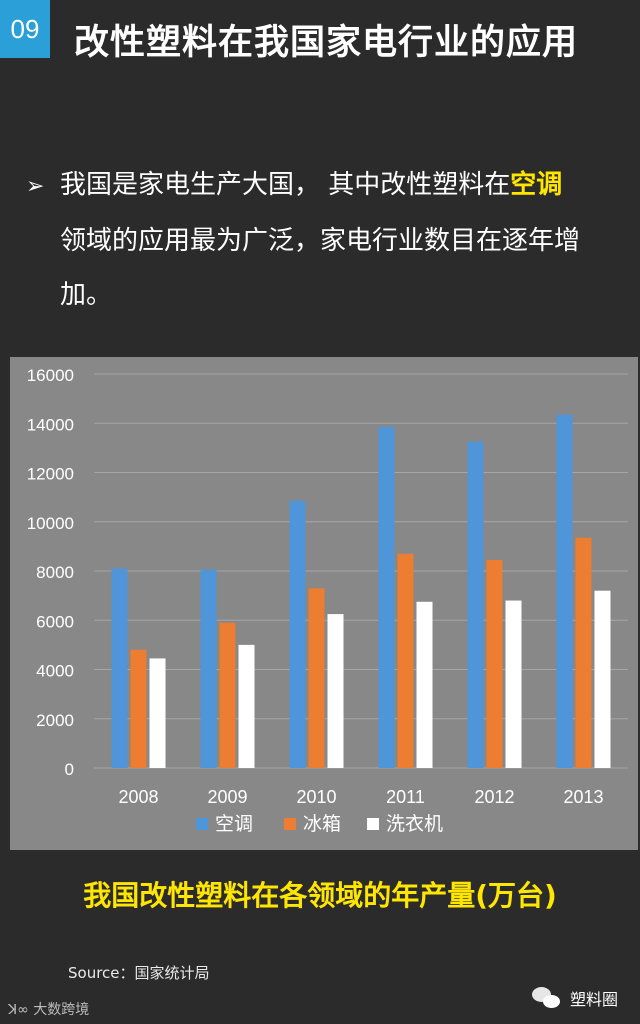 The width and height of the screenshot is (640, 1024). What do you see at coordinates (320, 895) in the screenshot?
I see `chart-caption: 我国改性塑料在各领域的年产量(万台)` at bounding box center [320, 895].